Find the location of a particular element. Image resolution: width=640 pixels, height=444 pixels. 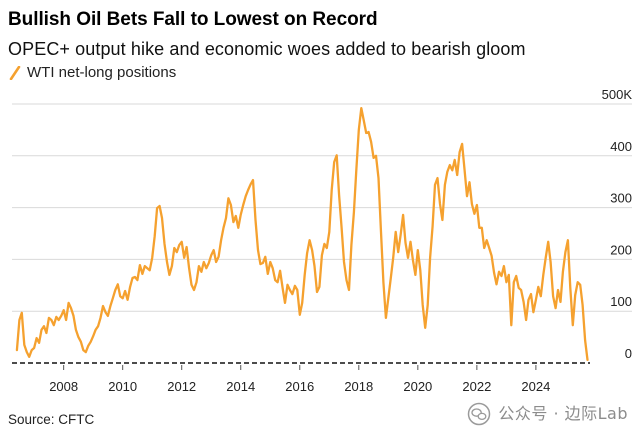

y-axis: 0 100 200 300 400 500K is located at coordinates (617, 224).